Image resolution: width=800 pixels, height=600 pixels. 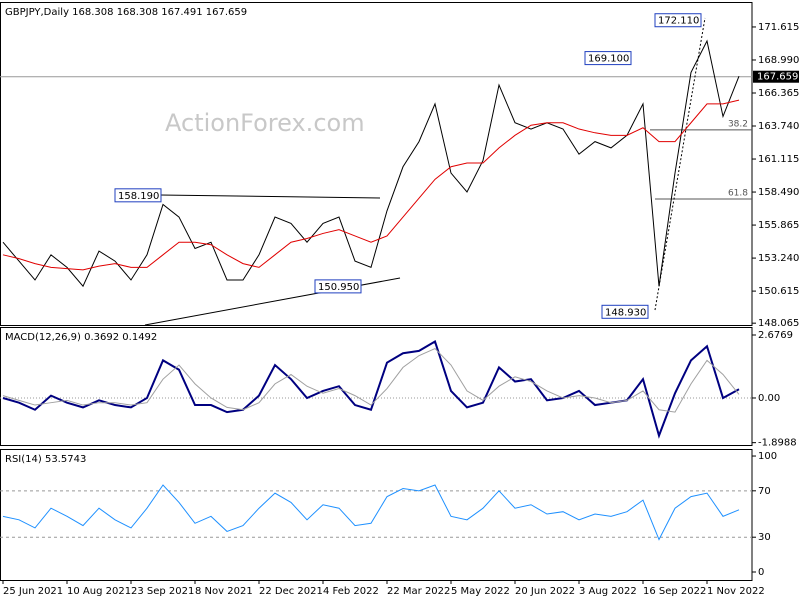 I want to click on annotation-label: 172.110, so click(x=678, y=21).